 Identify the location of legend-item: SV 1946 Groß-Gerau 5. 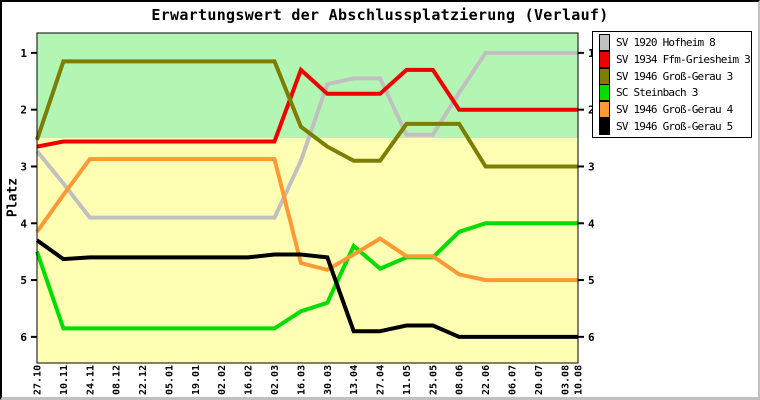
(672, 127).